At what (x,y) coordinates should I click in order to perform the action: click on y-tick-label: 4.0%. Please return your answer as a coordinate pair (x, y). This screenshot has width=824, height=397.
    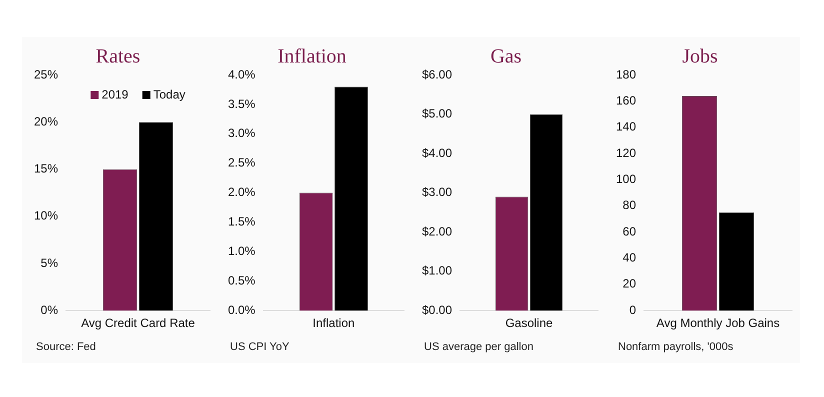
    Looking at the image, I should click on (242, 74).